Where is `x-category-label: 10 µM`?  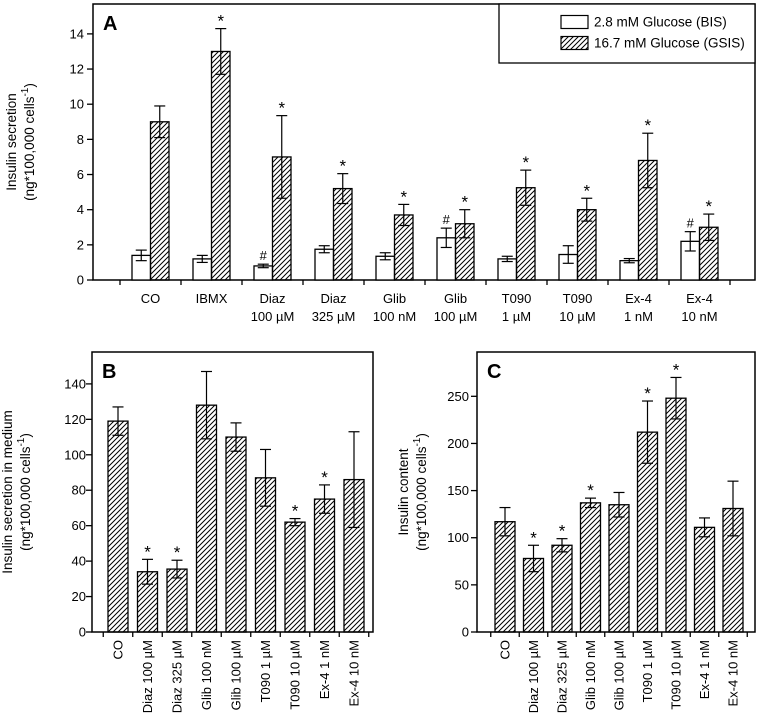 x-category-label: 10 µM is located at coordinates (577, 316).